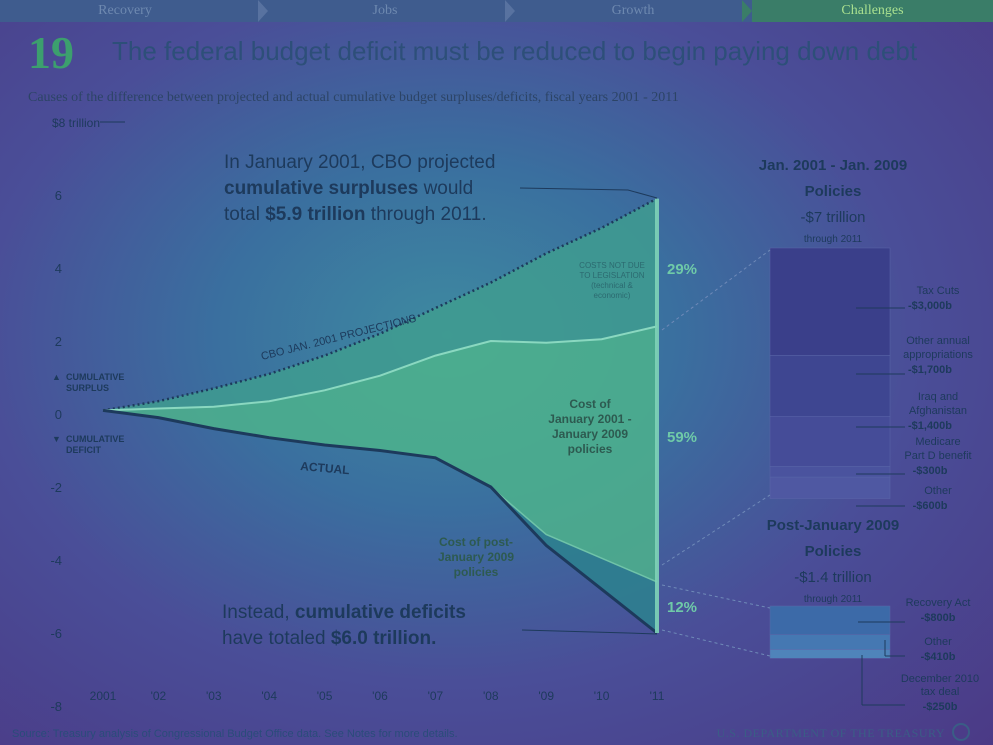 The height and width of the screenshot is (745, 993). Describe the element at coordinates (315, 214) in the screenshot. I see `annotation-bold: $5.9 trillion` at that location.